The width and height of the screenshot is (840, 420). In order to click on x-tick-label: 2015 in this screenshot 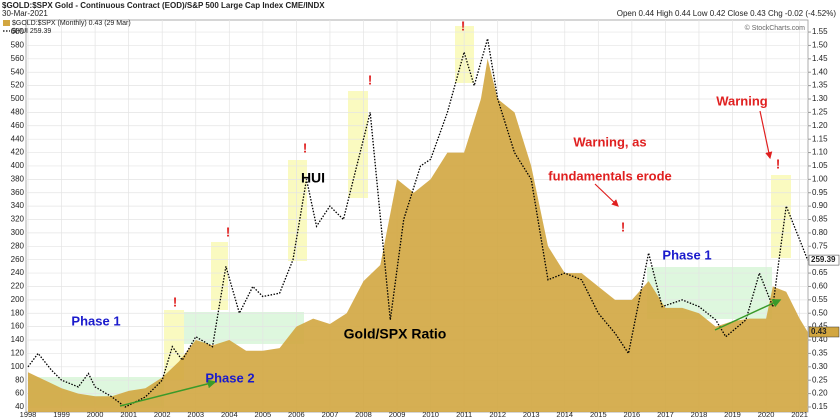, I will do `click(598, 414)`.